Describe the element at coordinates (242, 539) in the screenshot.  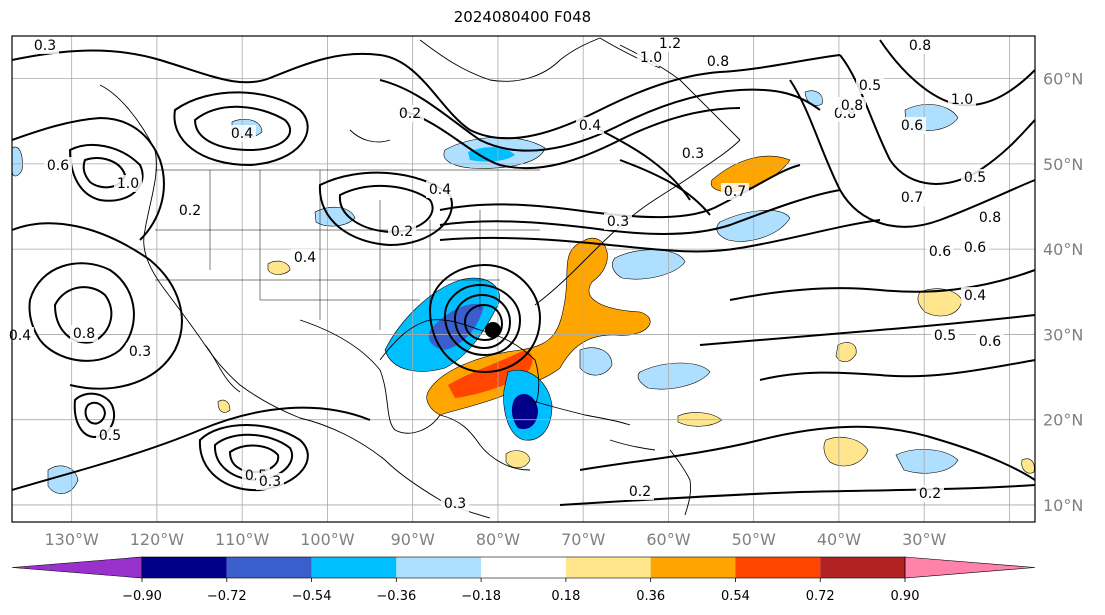
I see `longitude-tick-label: 110°W` at that location.